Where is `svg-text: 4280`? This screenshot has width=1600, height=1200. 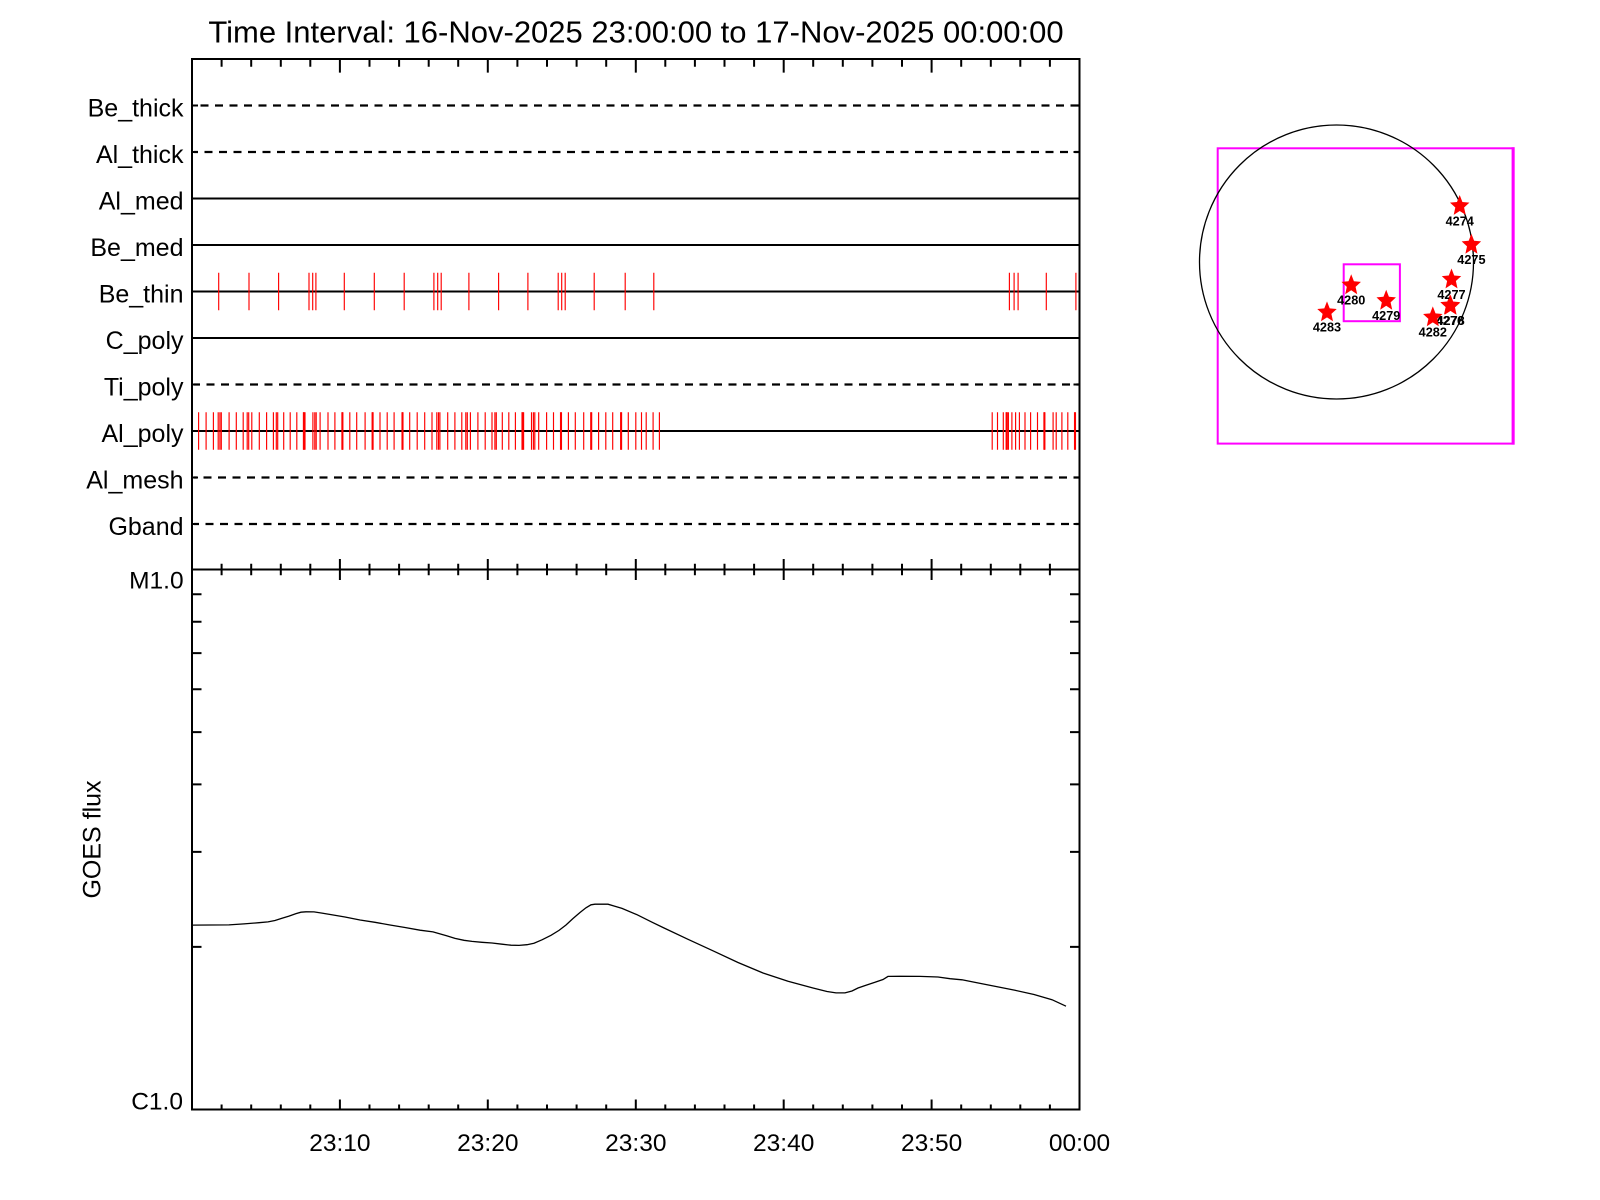
svg-text: 4280 is located at coordinates (1351, 301).